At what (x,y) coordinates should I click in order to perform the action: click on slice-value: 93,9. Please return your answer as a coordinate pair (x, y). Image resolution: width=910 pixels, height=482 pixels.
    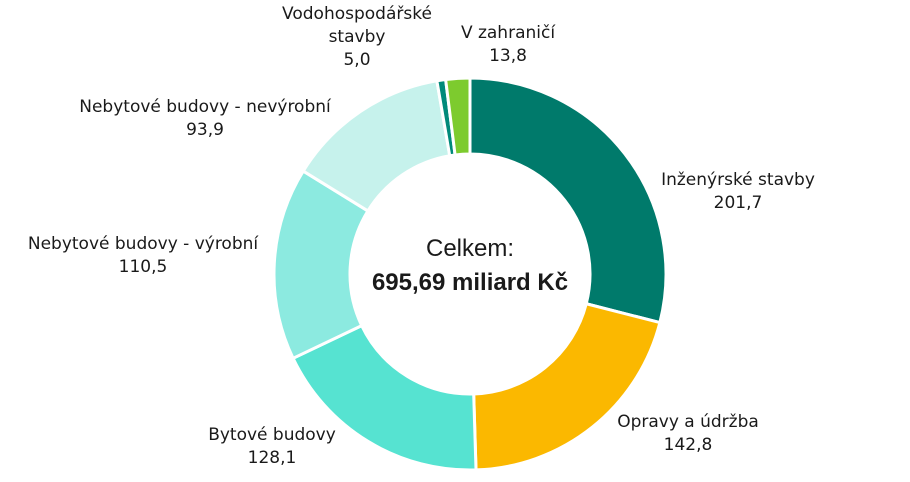
    Looking at the image, I should click on (205, 130).